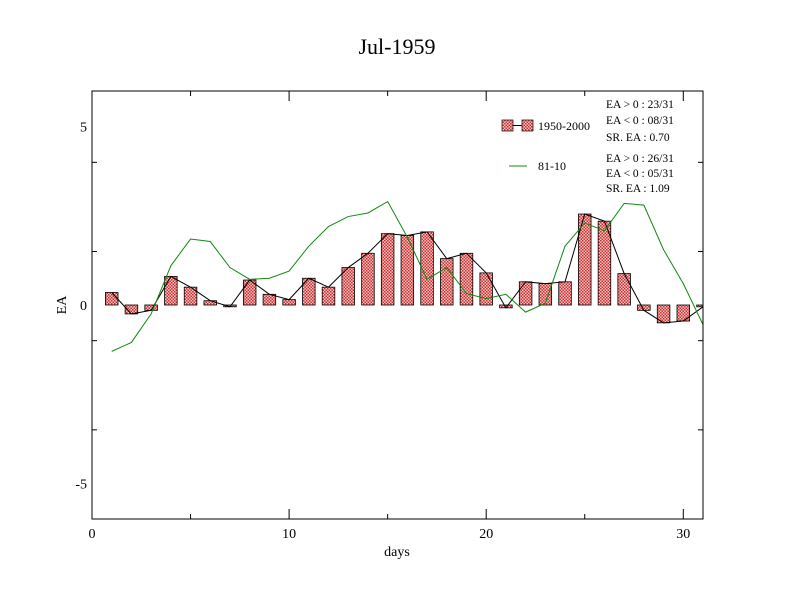  I want to click on y-tick-label--5: -5, so click(81, 484).